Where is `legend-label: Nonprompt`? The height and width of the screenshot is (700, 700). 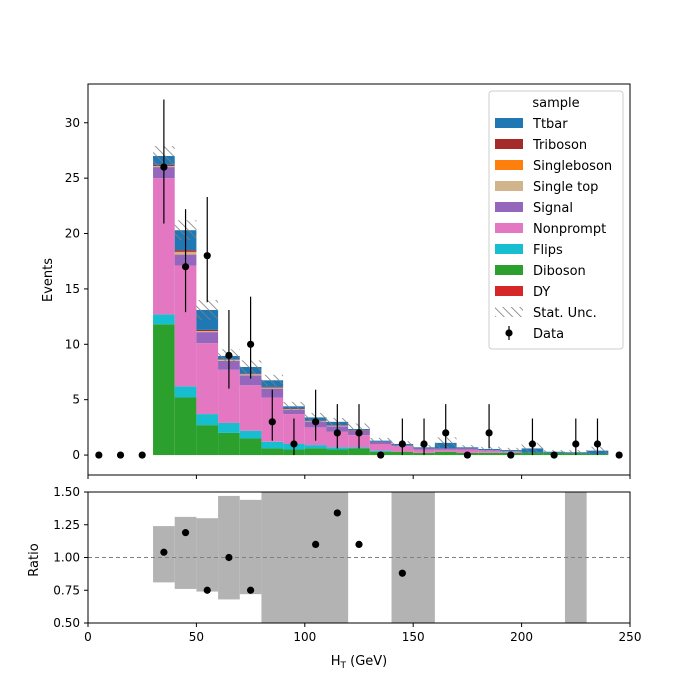
legend-label: Nonprompt is located at coordinates (569, 229).